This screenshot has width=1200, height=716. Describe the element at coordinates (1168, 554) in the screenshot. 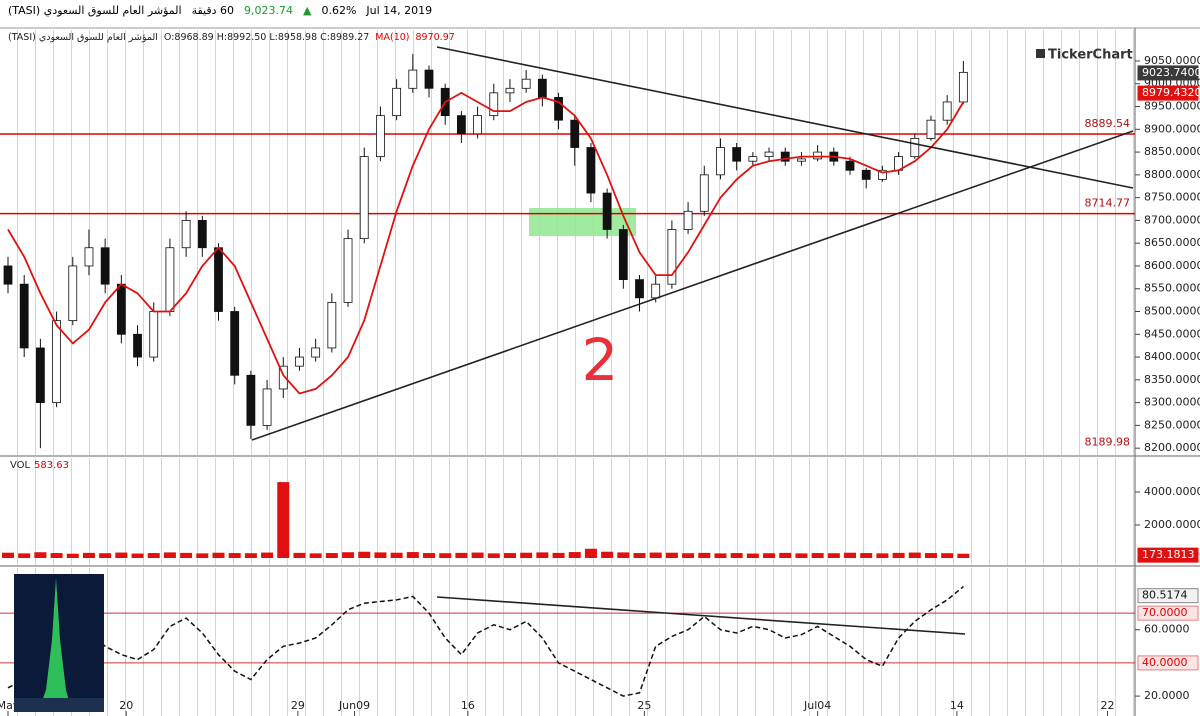

I see `value-box-label: 173.1813` at that location.